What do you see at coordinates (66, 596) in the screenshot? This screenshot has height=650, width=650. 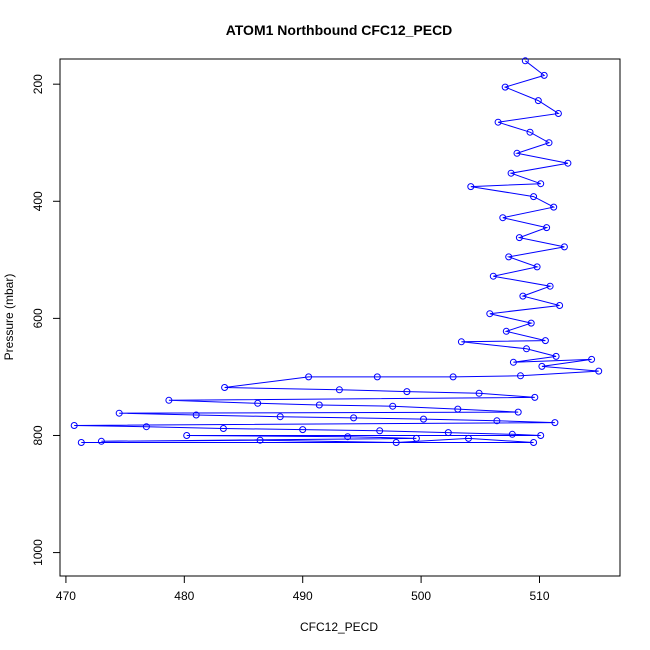 I see `x-tick-label: 470` at bounding box center [66, 596].